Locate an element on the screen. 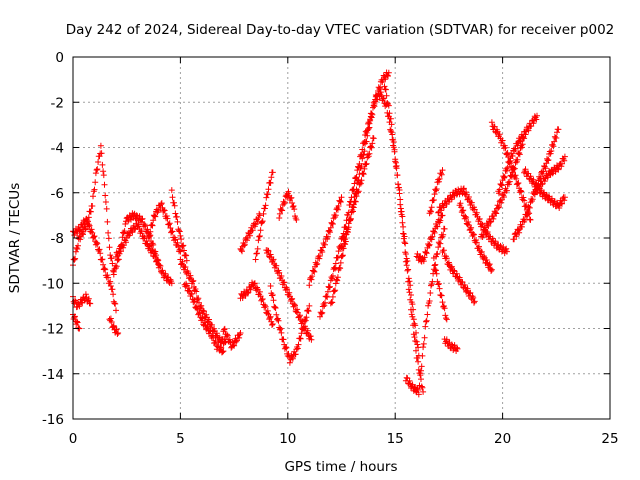 The width and height of the screenshot is (640, 480). y-tick-label: -16 is located at coordinates (53, 420).